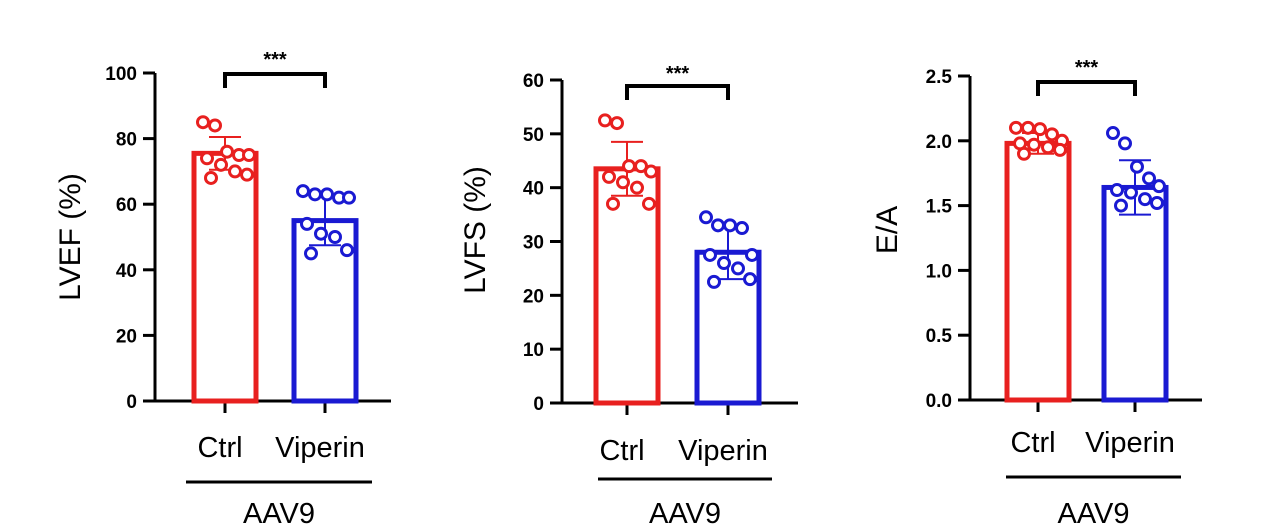 This screenshot has height=527, width=1265. Describe the element at coordinates (939, 401) in the screenshot. I see `y-tick-label: 0.0` at that location.